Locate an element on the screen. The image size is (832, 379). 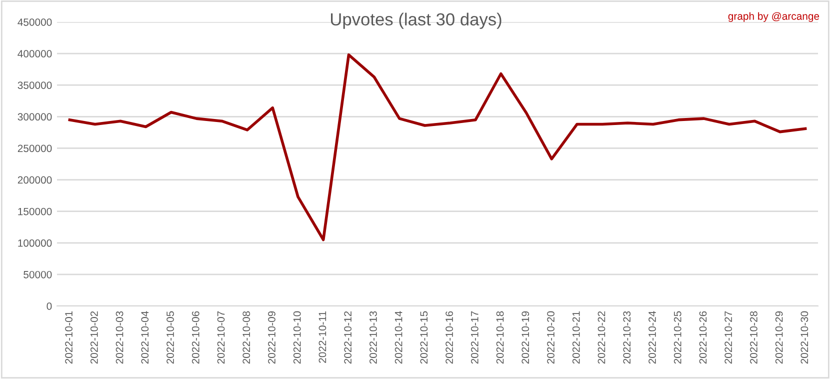
x-tick-label: 2022-10-04 is located at coordinates (145, 337).